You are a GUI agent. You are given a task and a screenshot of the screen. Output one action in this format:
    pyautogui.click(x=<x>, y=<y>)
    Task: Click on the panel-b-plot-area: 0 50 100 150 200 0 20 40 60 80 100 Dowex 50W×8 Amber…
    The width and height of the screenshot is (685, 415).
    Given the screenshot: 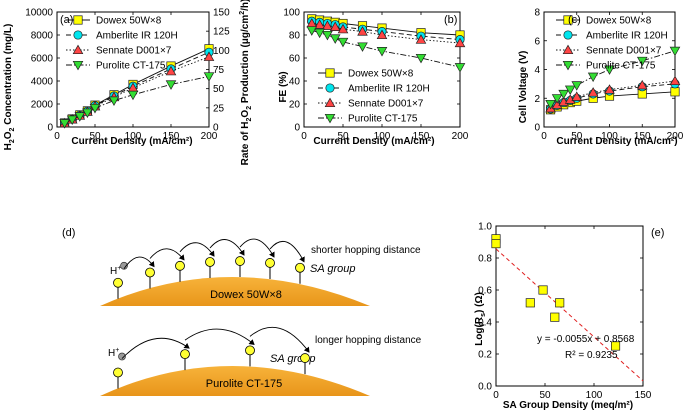 What is the action you would take?
    pyautogui.click(x=375, y=75)
    